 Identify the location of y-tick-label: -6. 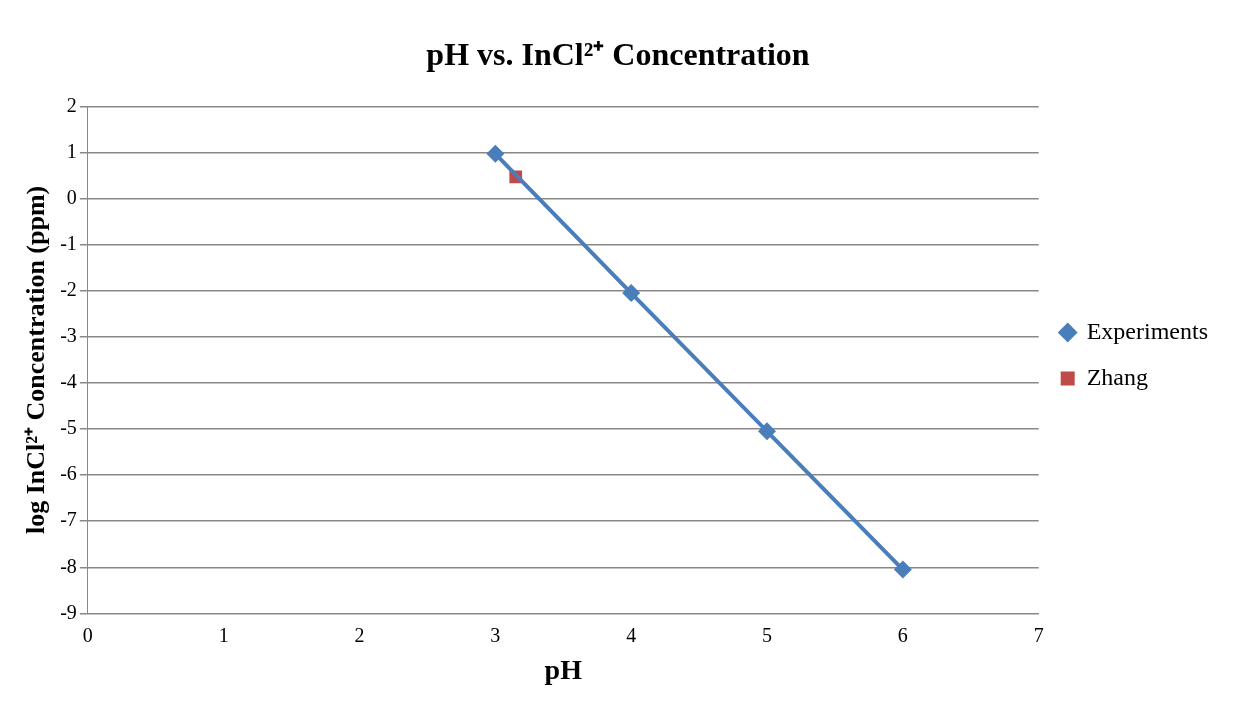
(68, 473).